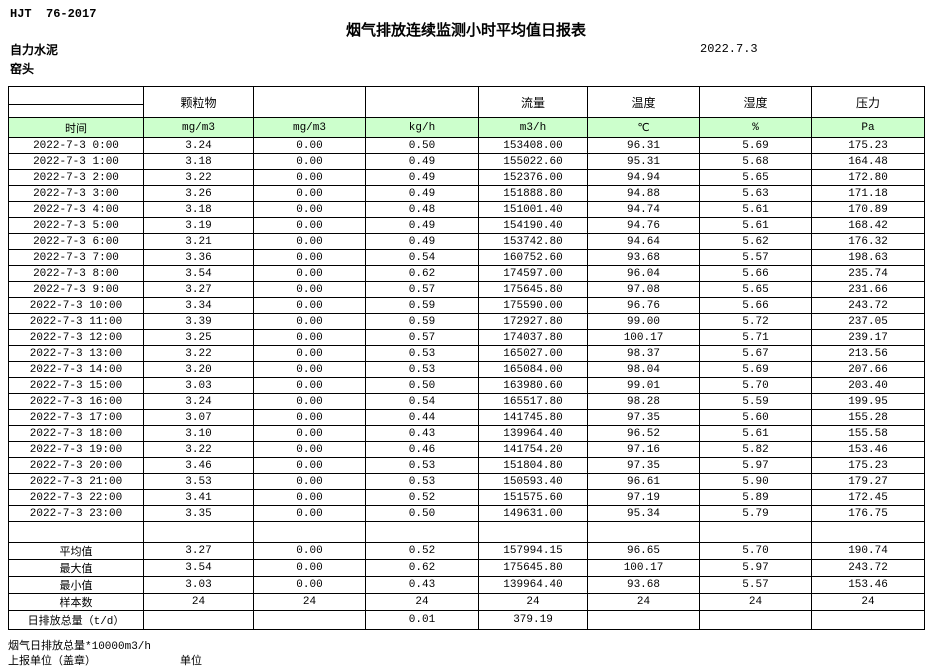  What do you see at coordinates (76, 193) in the screenshot?
I see `data-row-label: 2022-7-3 3:00` at bounding box center [76, 193].